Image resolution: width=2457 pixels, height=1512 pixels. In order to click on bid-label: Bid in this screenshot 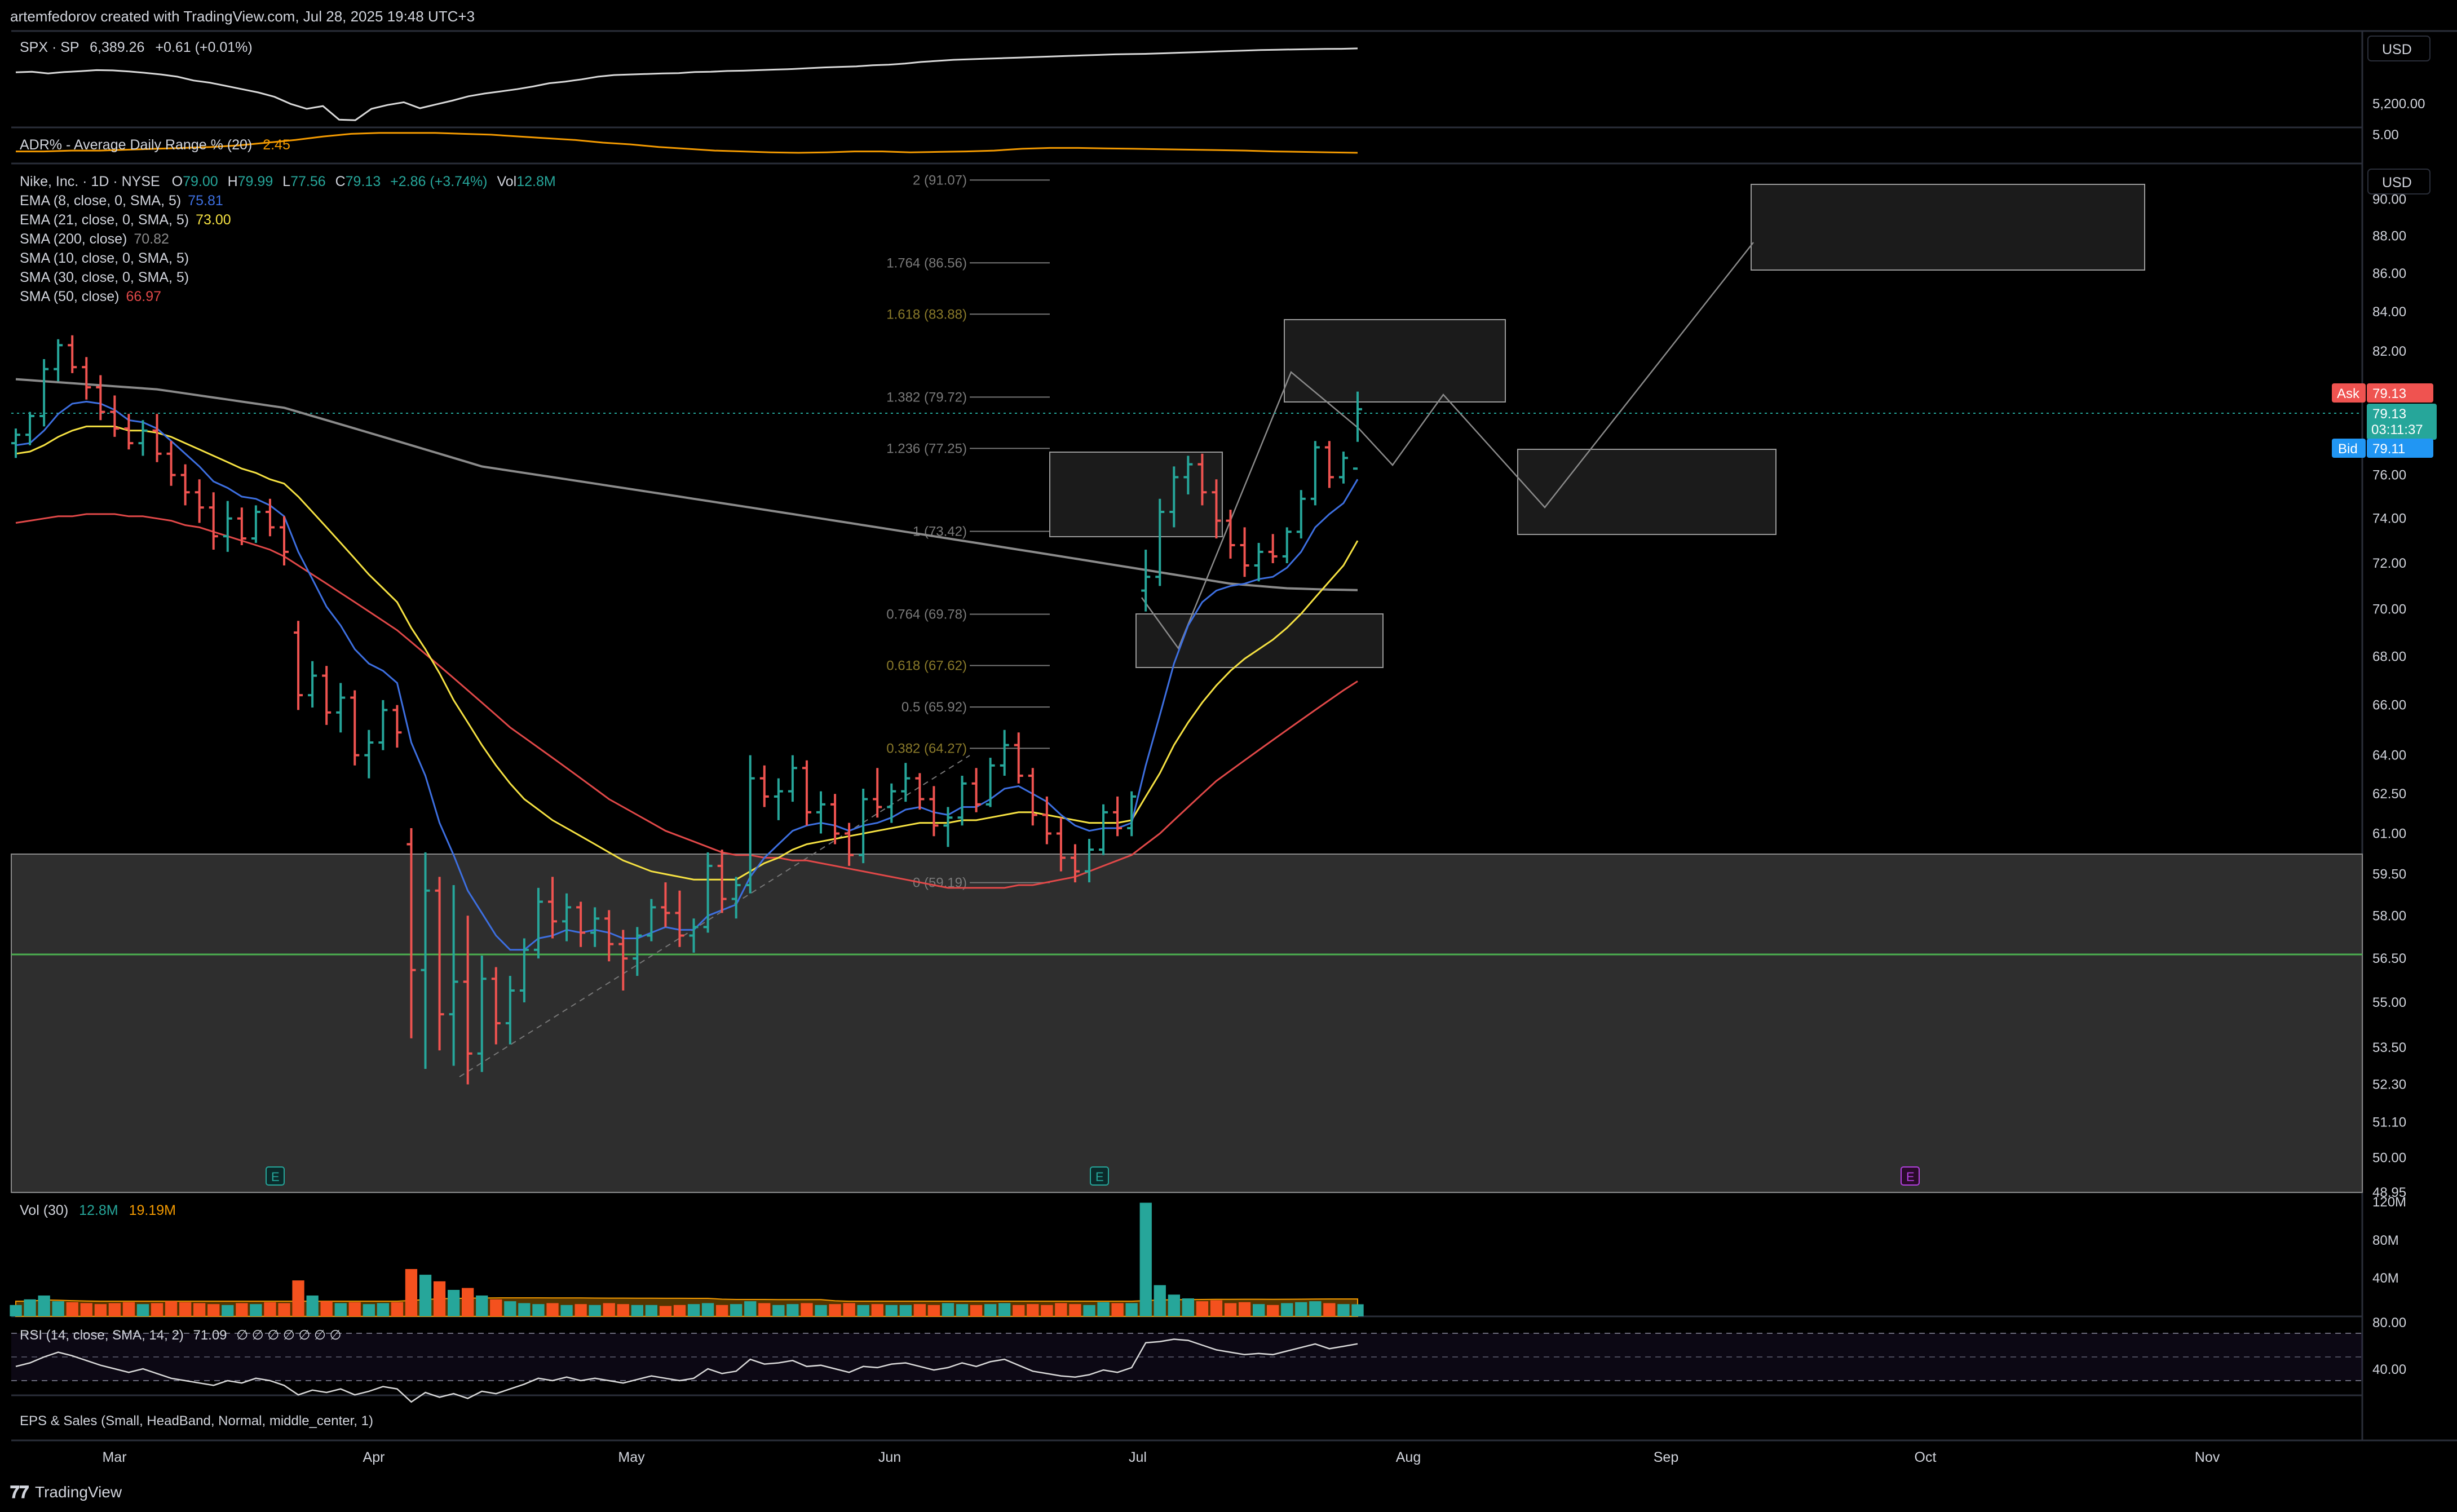, I will do `click(2348, 449)`.